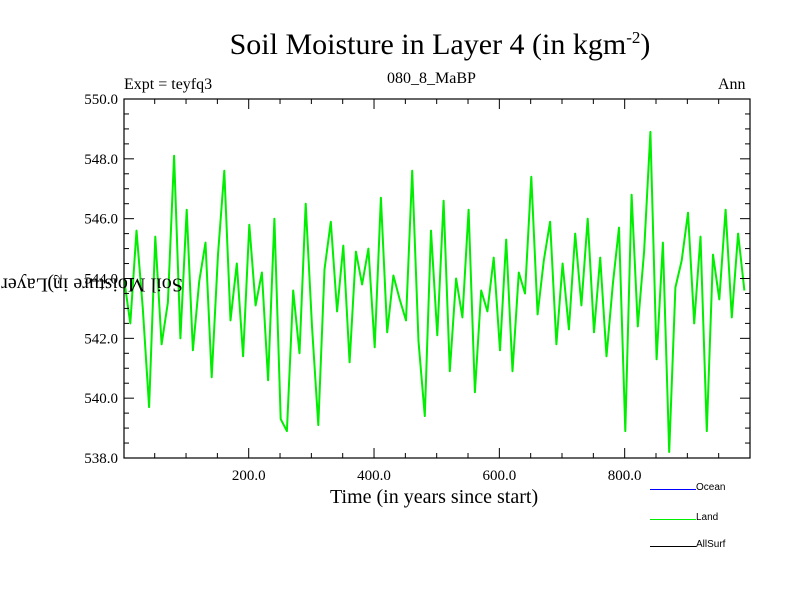  I want to click on legend-item-allsurf: AllSurf, so click(715, 547).